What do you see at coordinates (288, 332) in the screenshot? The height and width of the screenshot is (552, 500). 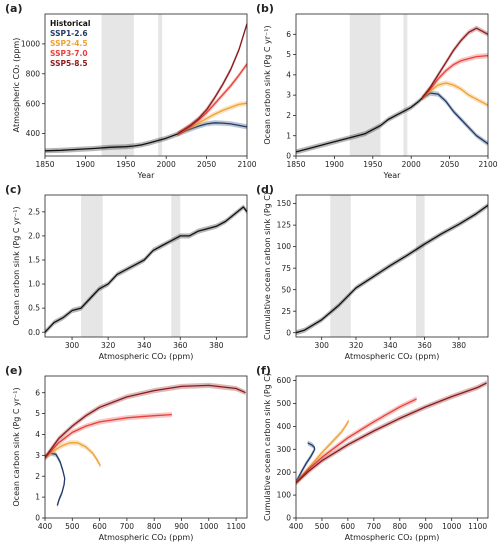 I see `y-tick-label: 0` at bounding box center [288, 332].